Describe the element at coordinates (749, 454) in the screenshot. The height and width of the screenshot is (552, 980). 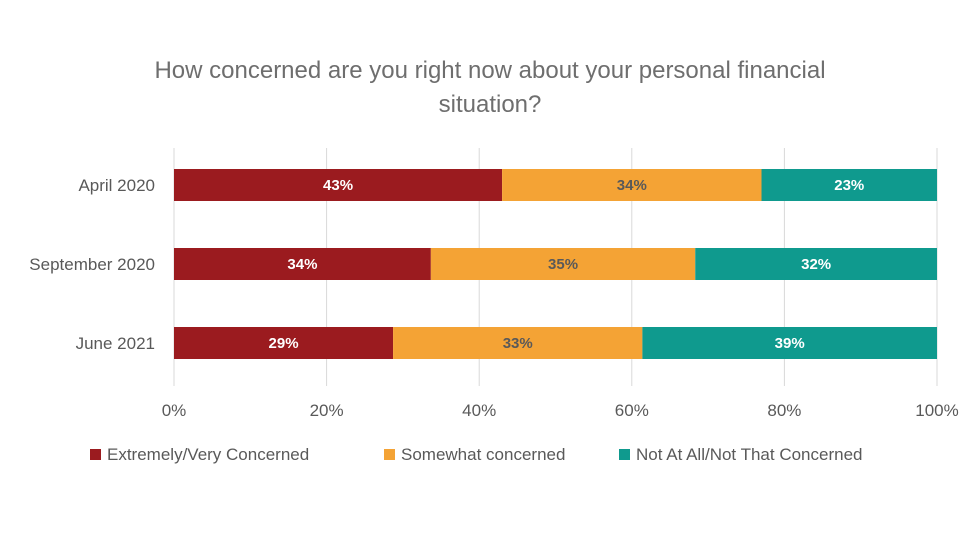
I see `legend-label: Not At All/Not That Concerned` at that location.